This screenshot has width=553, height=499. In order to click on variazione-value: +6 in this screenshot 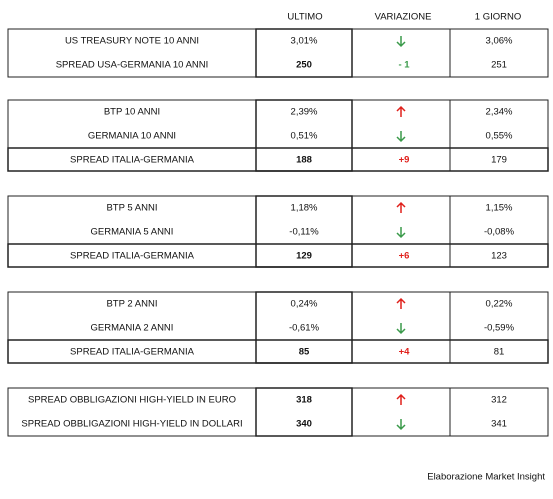, I will do `click(404, 256)`.